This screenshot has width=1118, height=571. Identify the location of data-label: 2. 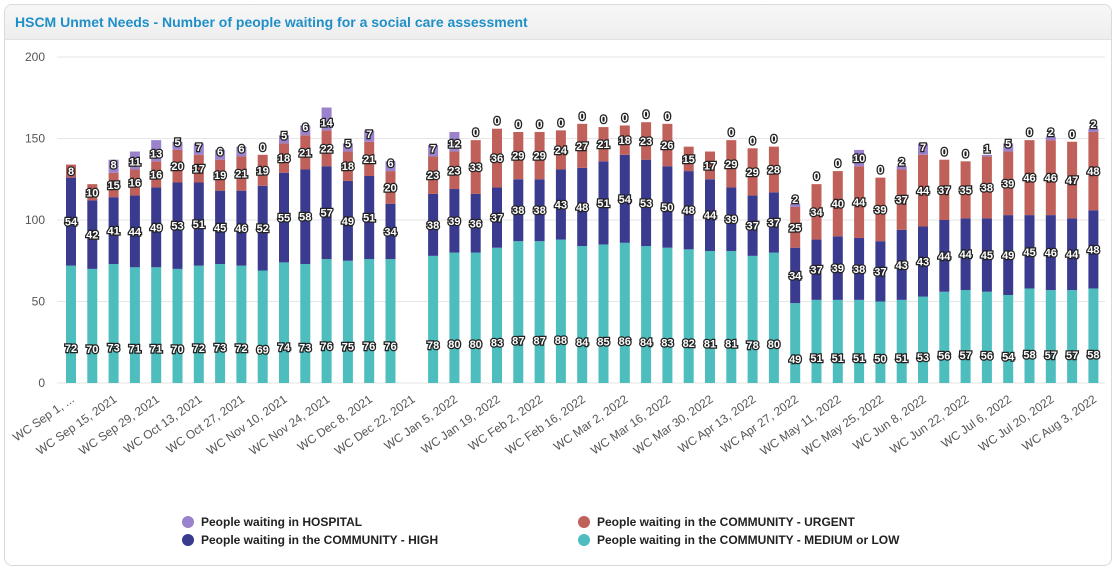
(1093, 125).